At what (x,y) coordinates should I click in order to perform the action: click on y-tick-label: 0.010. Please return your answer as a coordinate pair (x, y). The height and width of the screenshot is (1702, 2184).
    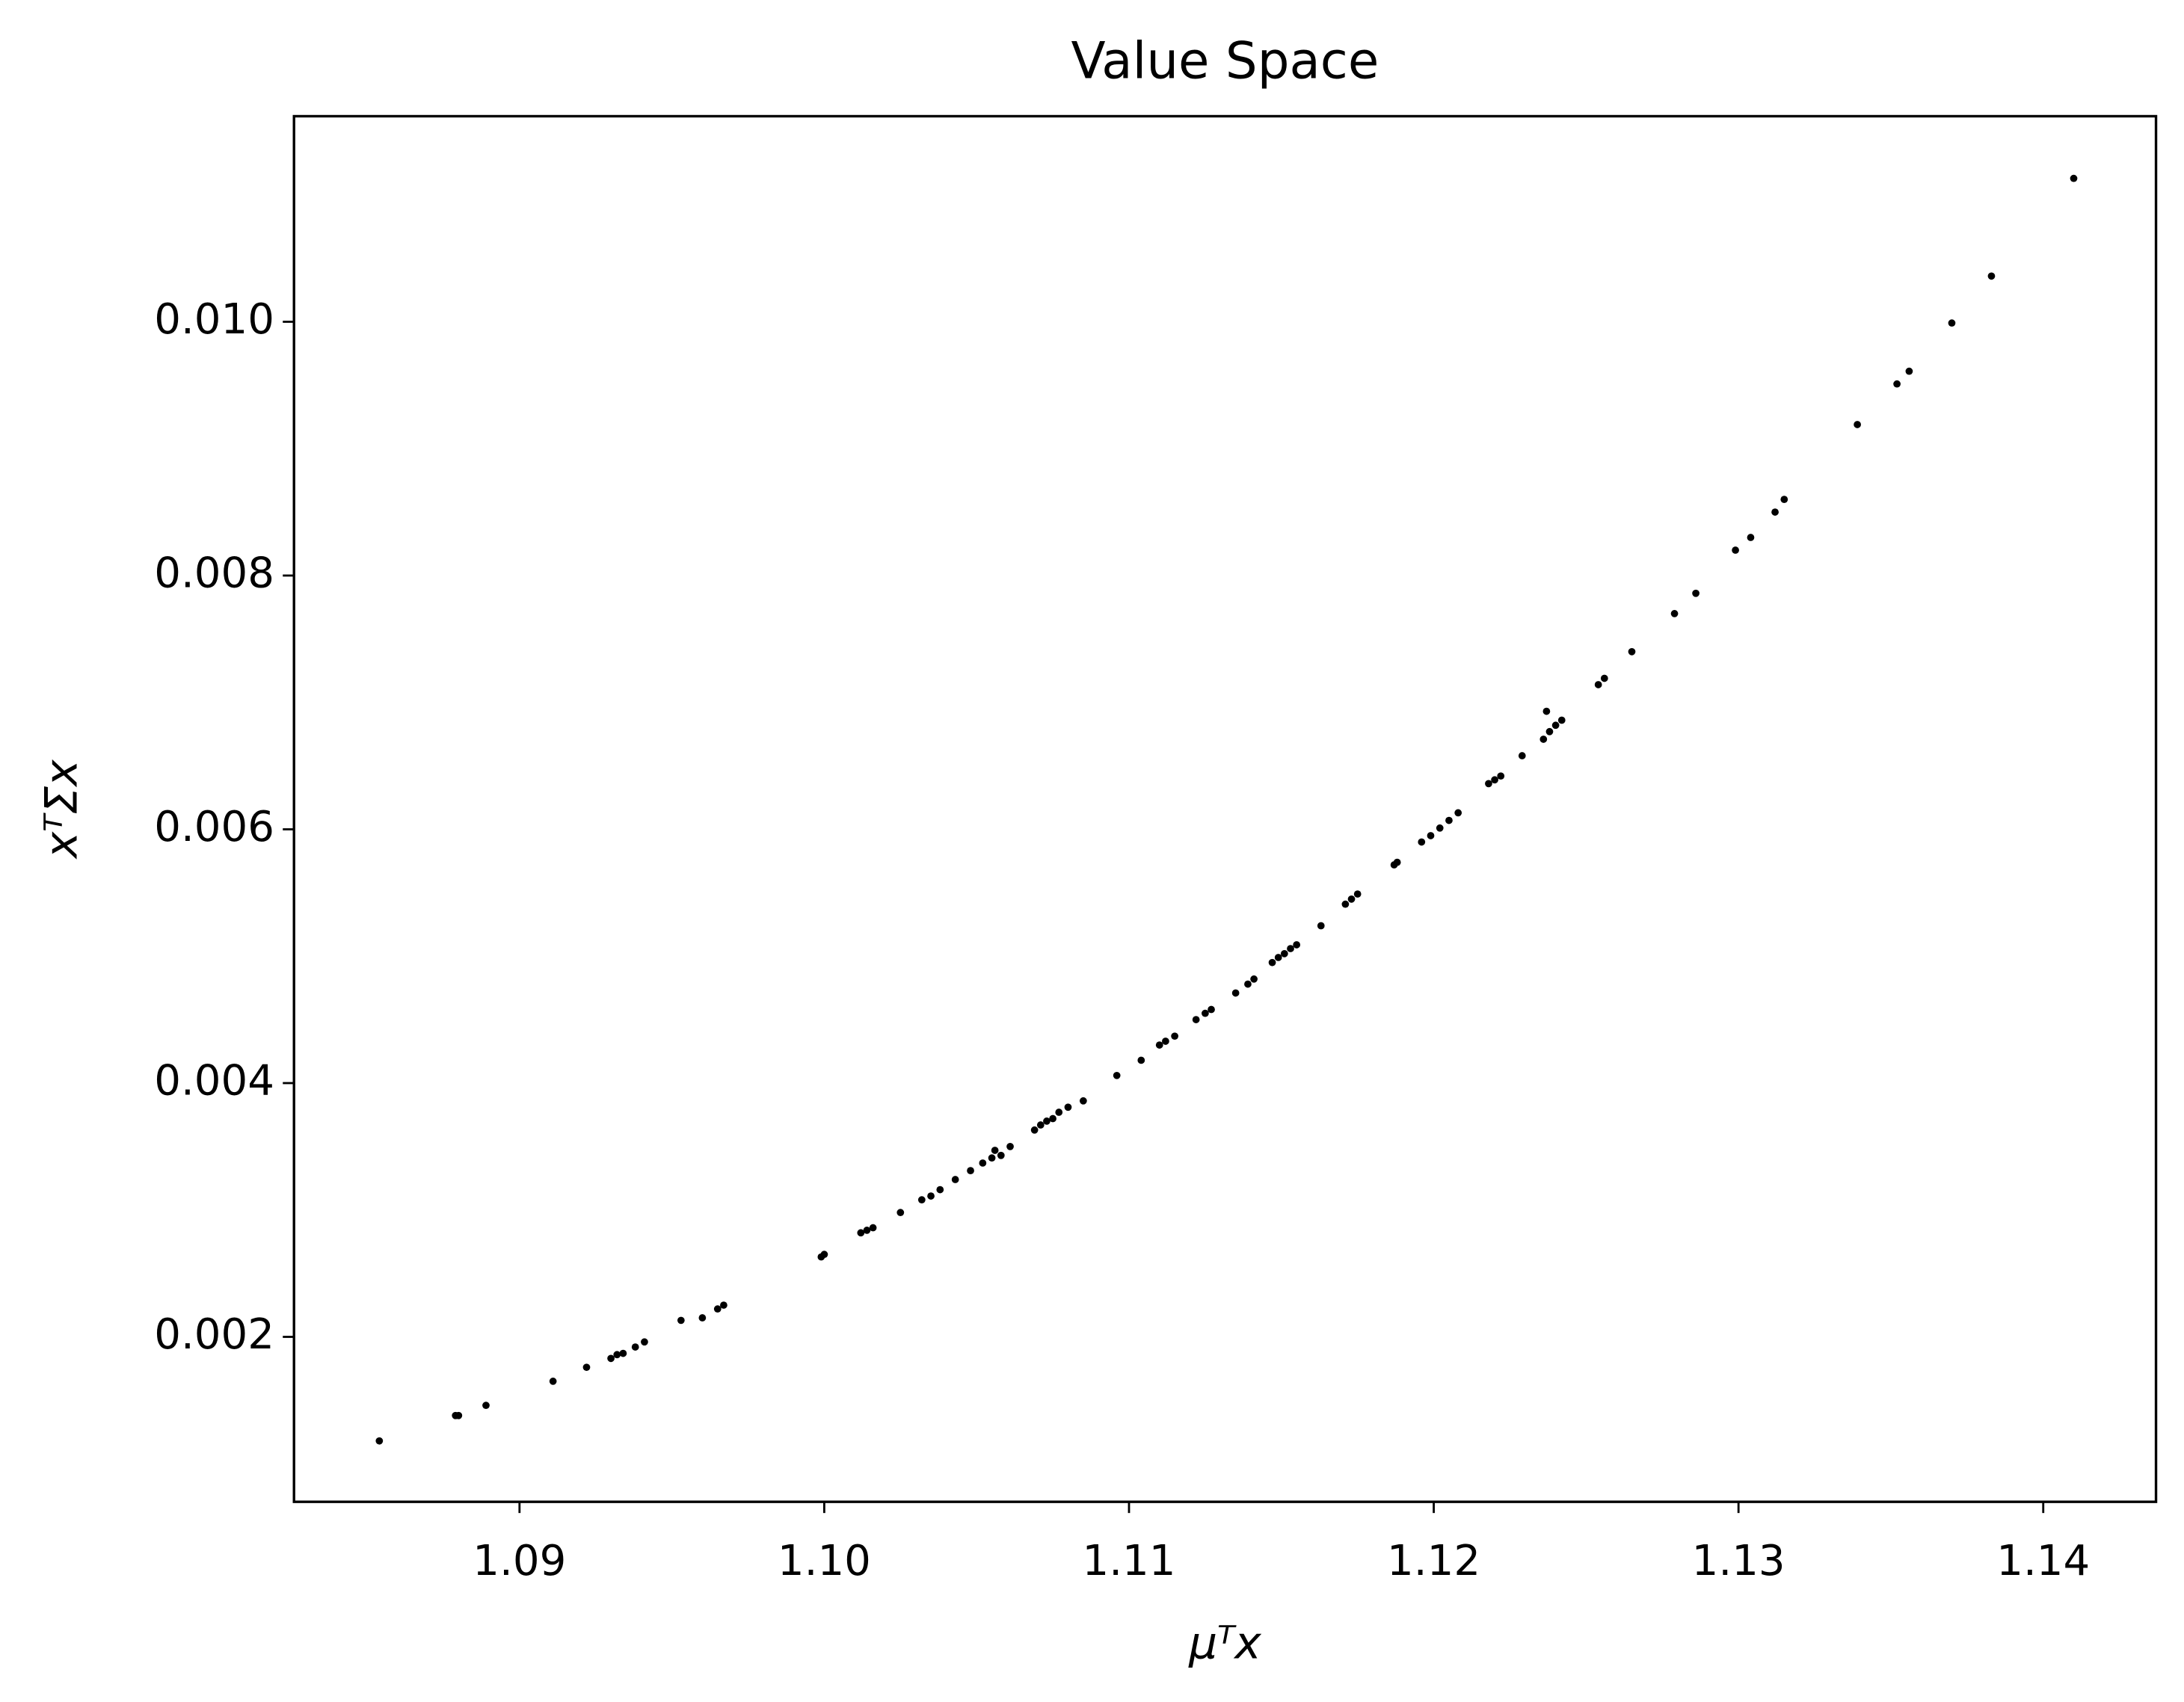
    Looking at the image, I should click on (214, 320).